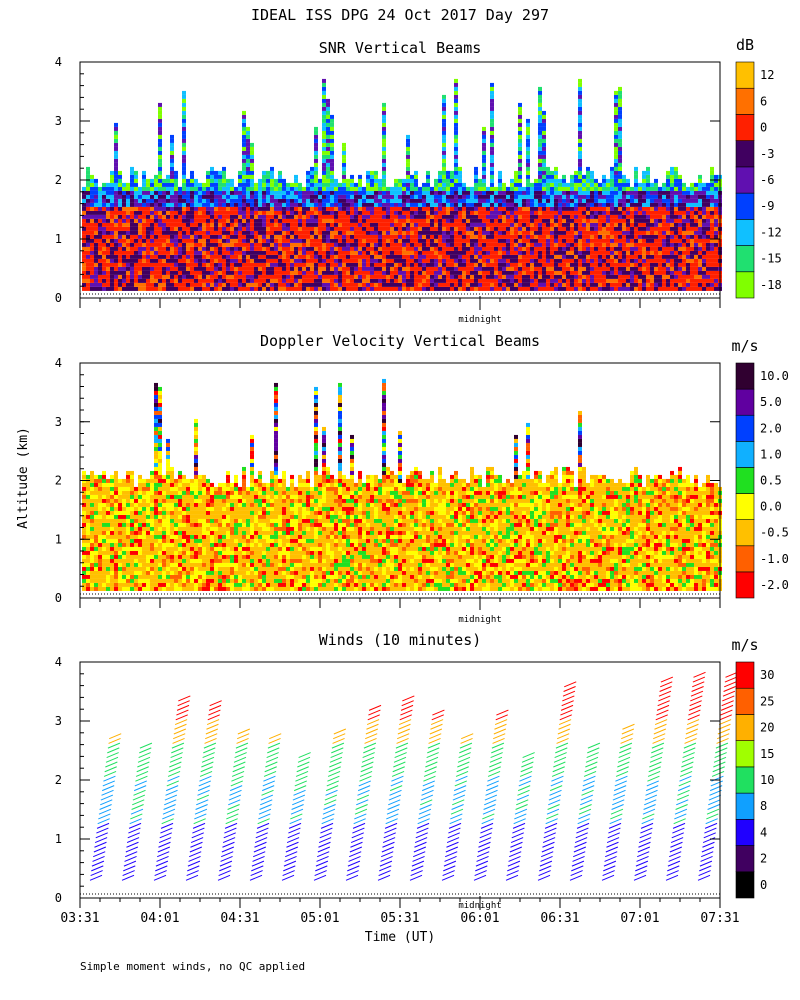 The width and height of the screenshot is (800, 1000). Describe the element at coordinates (58, 298) in the screenshot. I see `y-tick-label: 0` at that location.